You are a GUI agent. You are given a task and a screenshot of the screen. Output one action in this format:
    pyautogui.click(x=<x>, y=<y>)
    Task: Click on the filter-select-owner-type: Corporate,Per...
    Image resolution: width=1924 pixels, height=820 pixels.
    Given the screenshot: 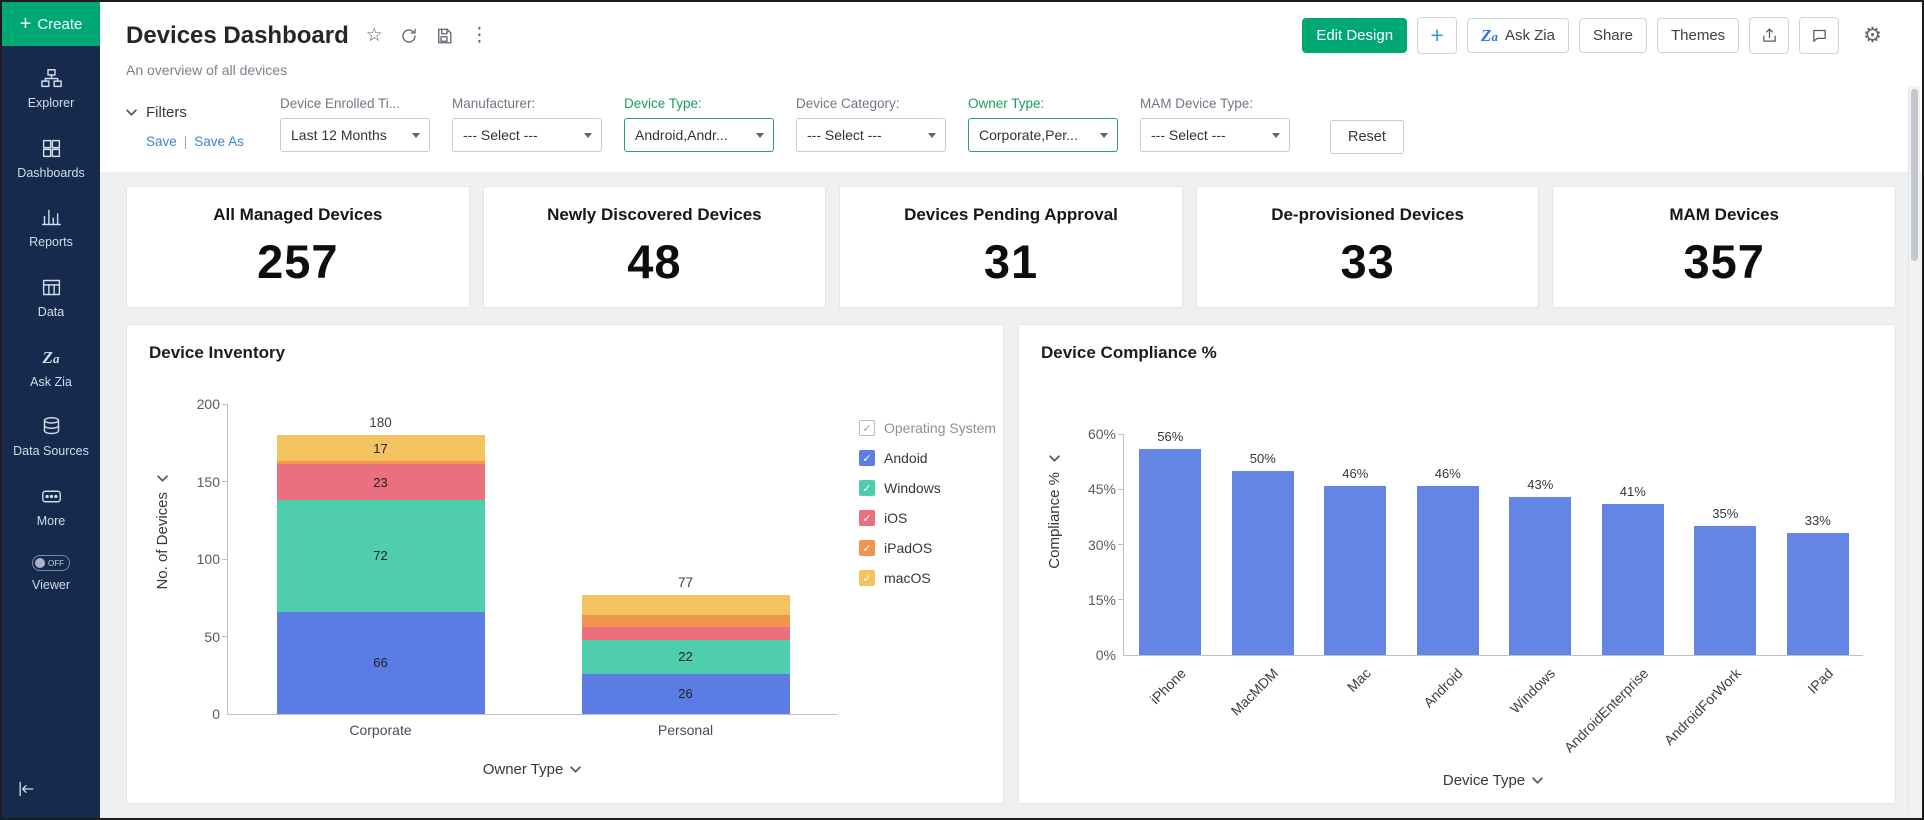 What is the action you would take?
    pyautogui.click(x=1043, y=135)
    